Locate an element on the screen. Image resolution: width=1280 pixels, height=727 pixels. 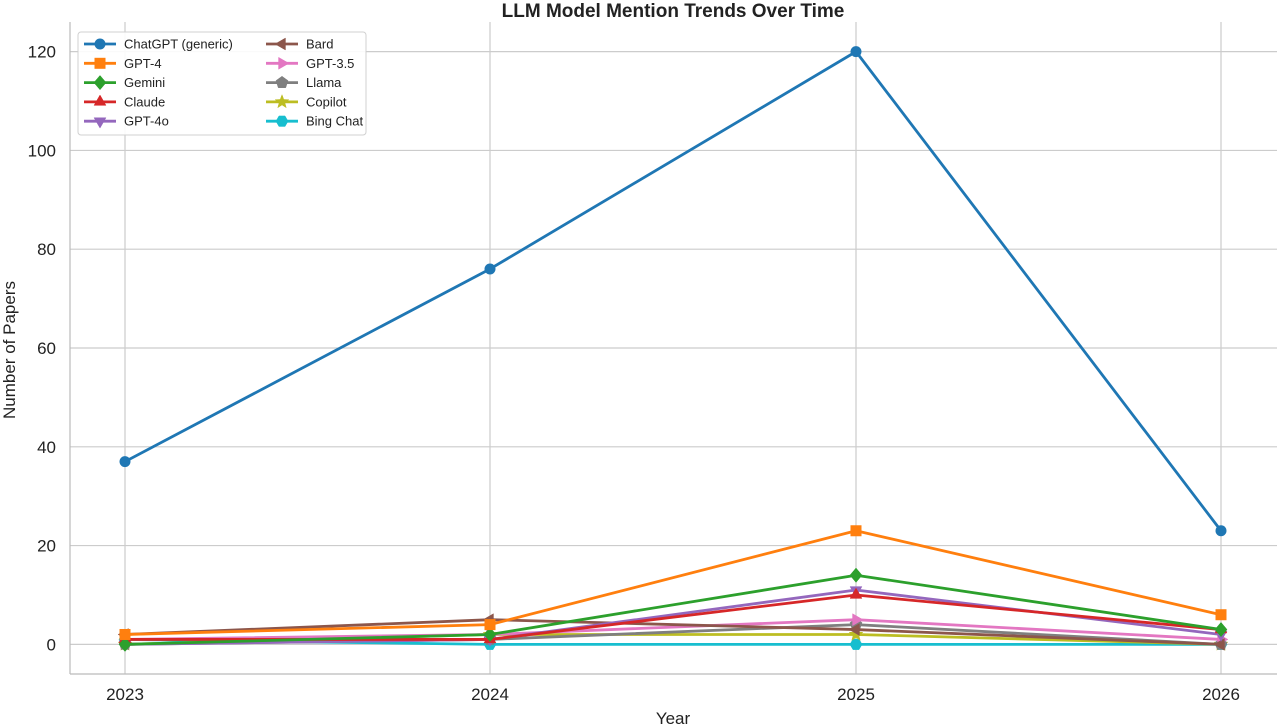
legend-label: GPT-4o is located at coordinates (146, 121).